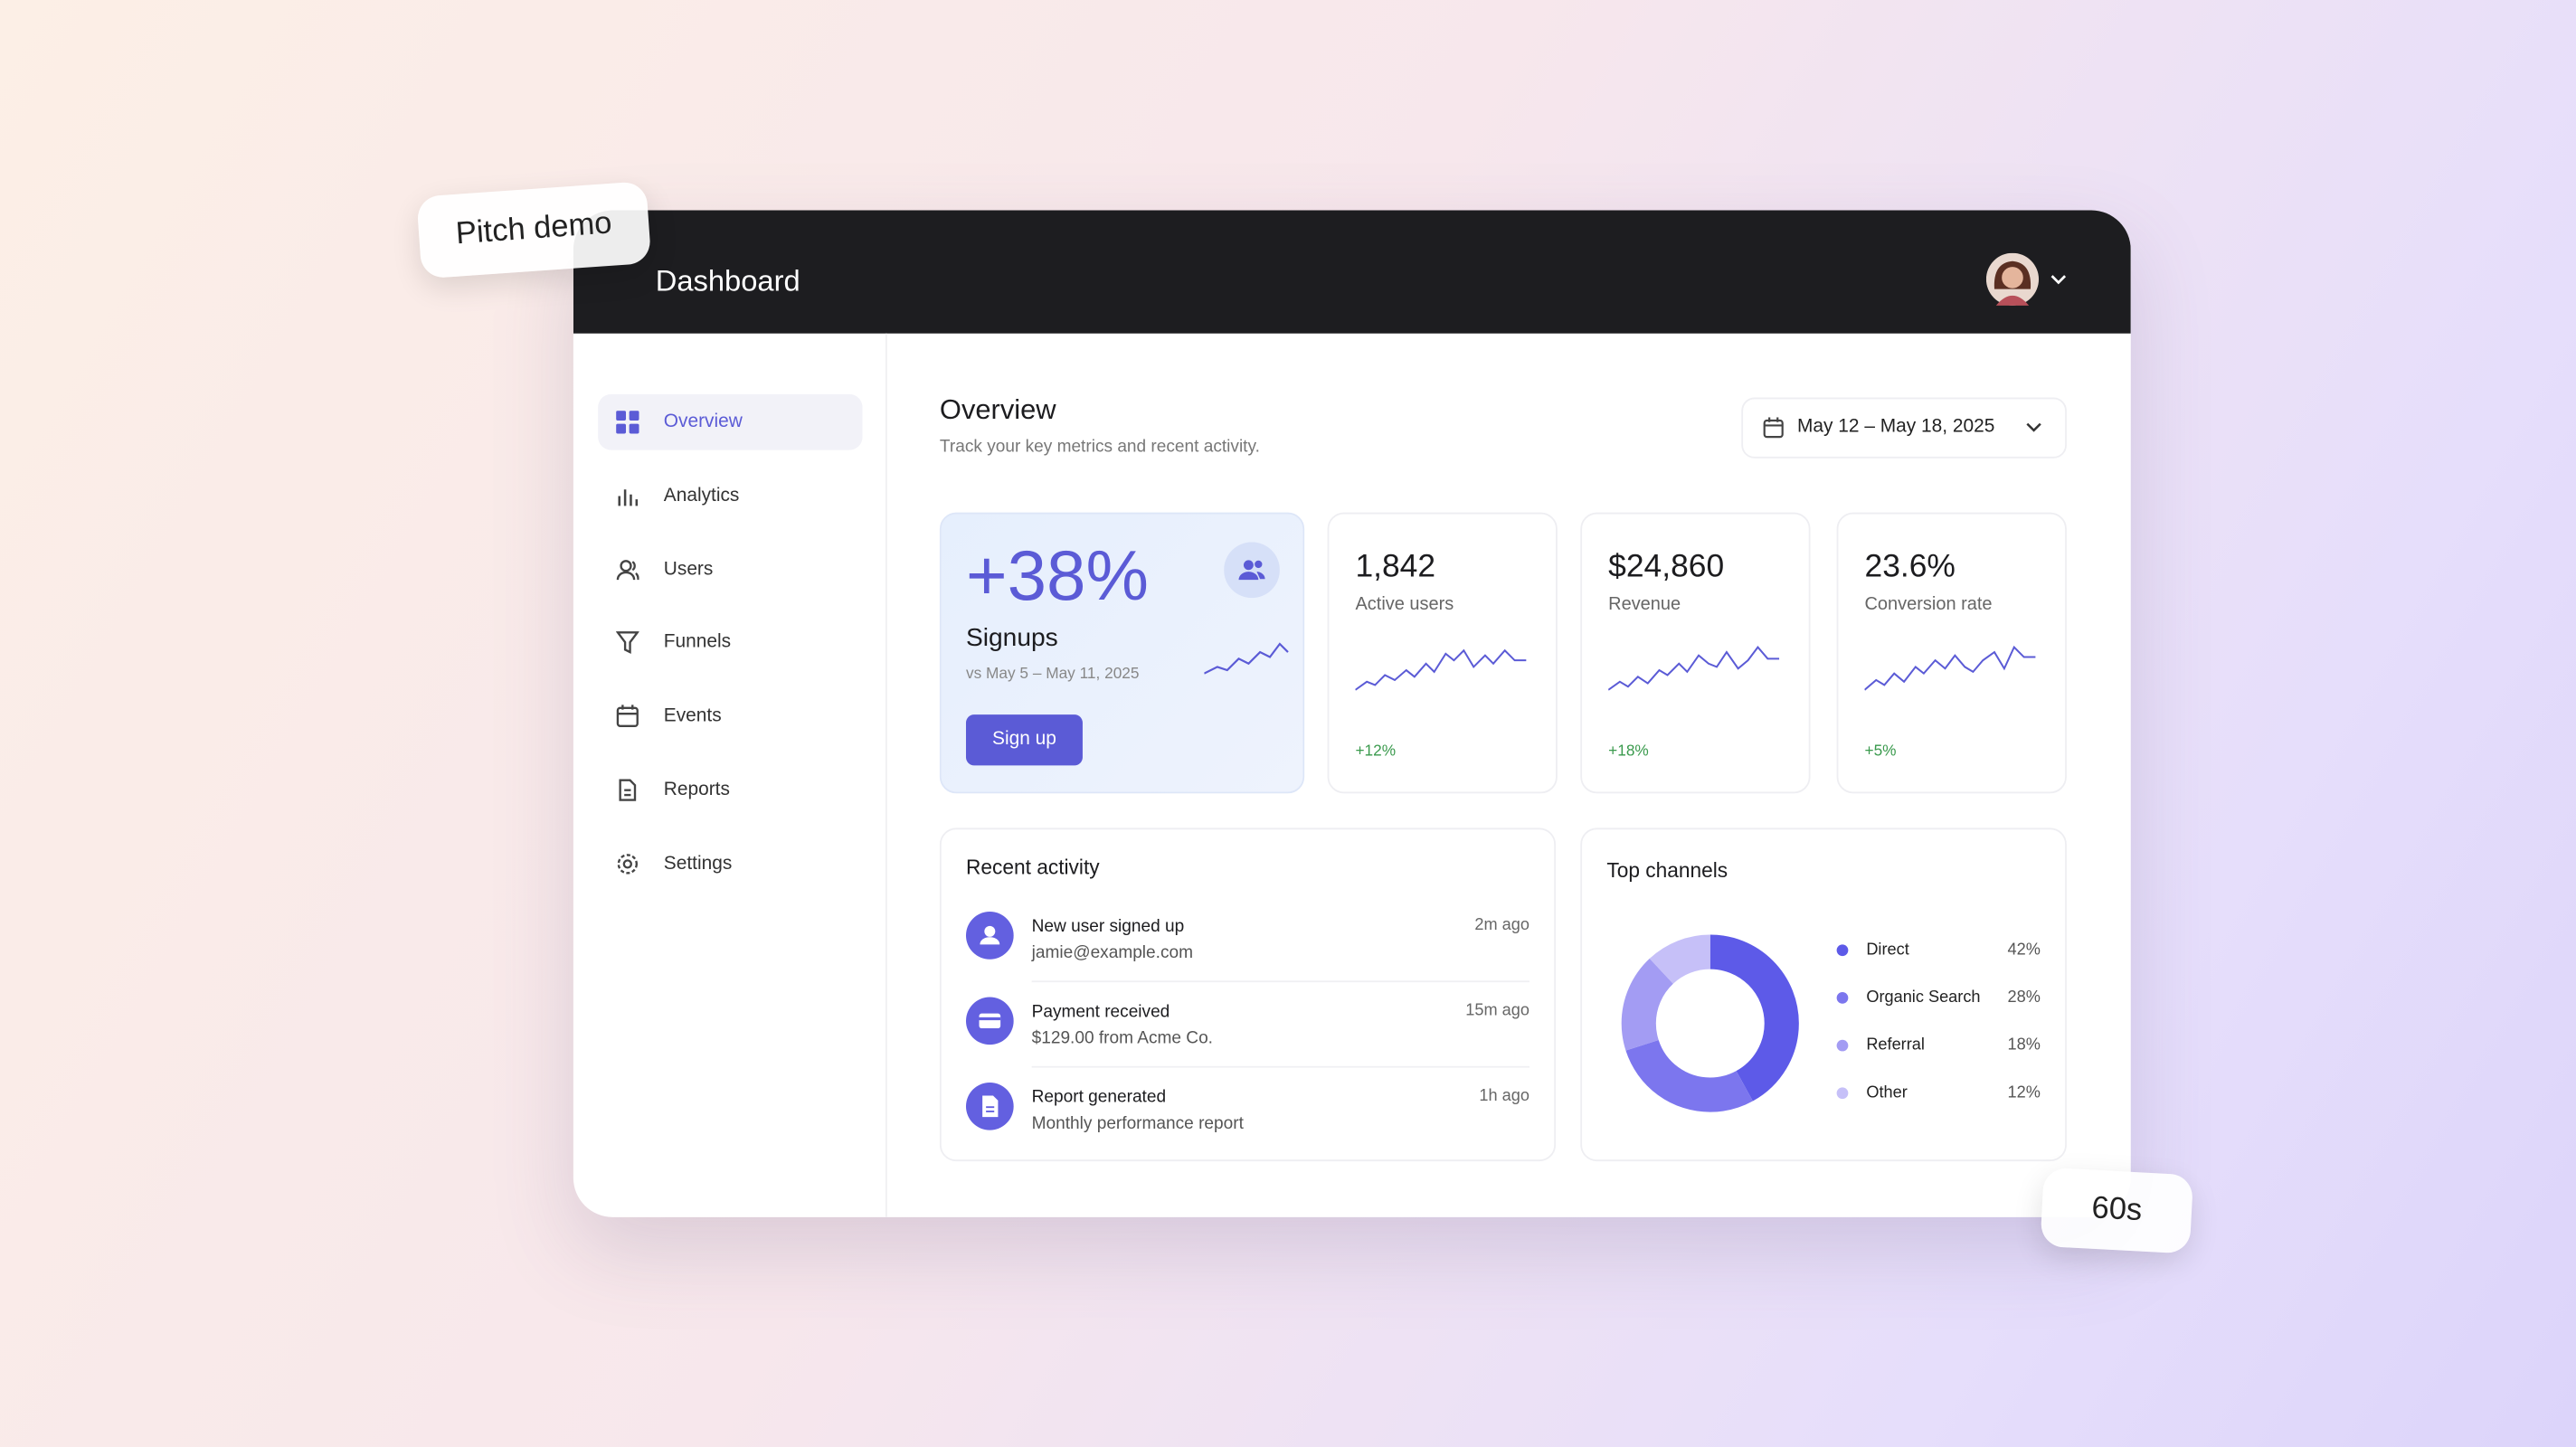  What do you see at coordinates (1896, 427) in the screenshot?
I see `date-range: May 12 – May 18, 2025` at bounding box center [1896, 427].